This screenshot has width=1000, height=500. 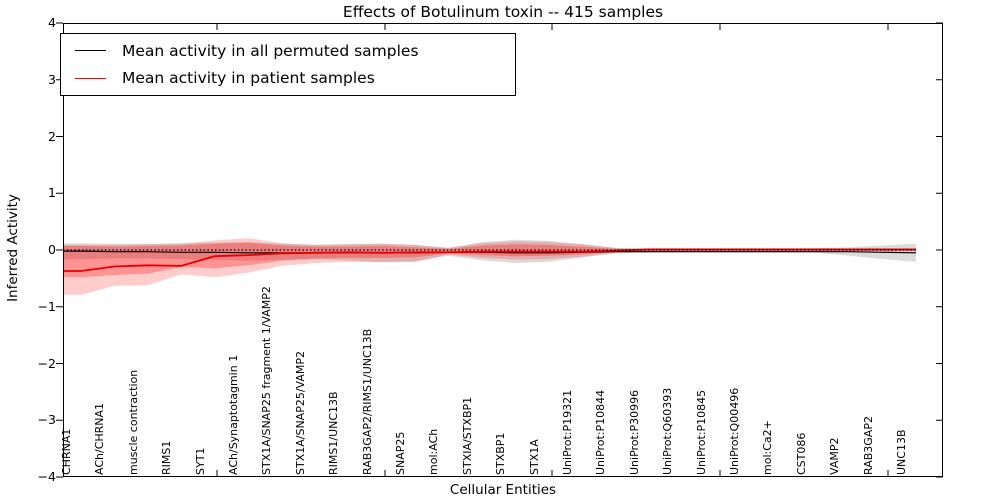 I want to click on x-tick-label: UniProt:P10845, so click(x=701, y=432).